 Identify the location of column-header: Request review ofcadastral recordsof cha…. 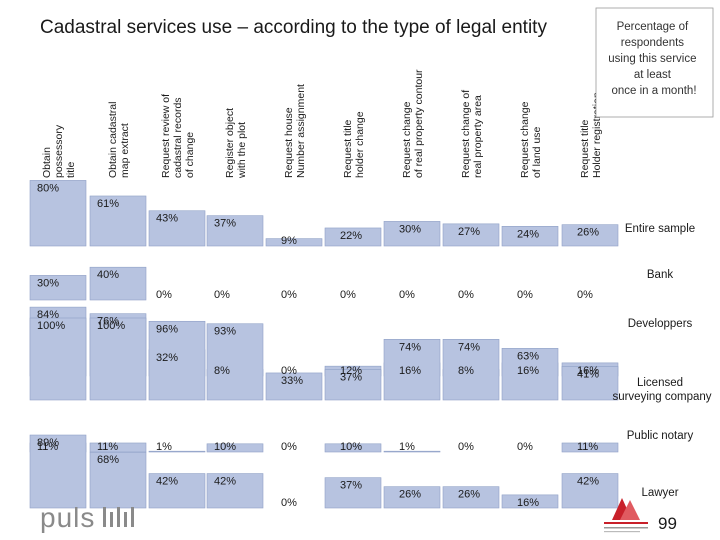
(178, 136).